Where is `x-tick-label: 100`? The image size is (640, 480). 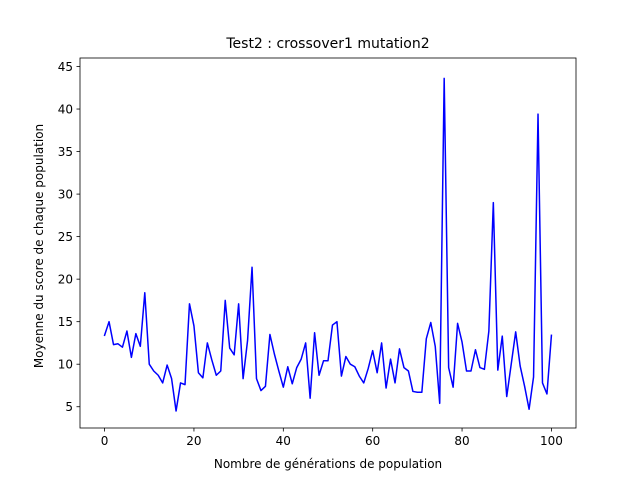
x-tick-label: 100 is located at coordinates (551, 441).